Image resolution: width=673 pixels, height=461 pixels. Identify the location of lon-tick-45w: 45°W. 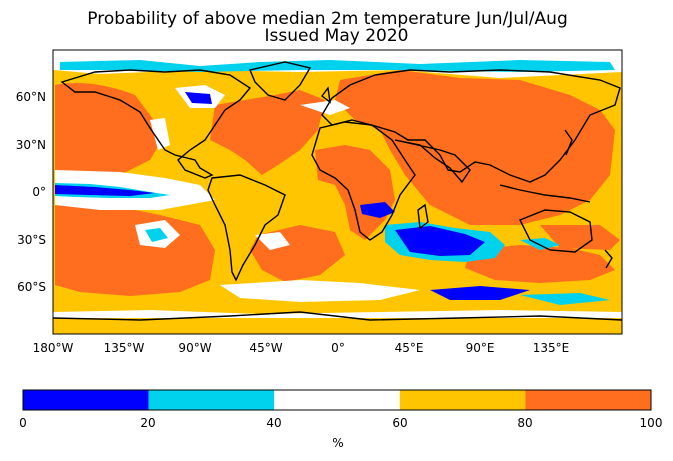
(266, 348).